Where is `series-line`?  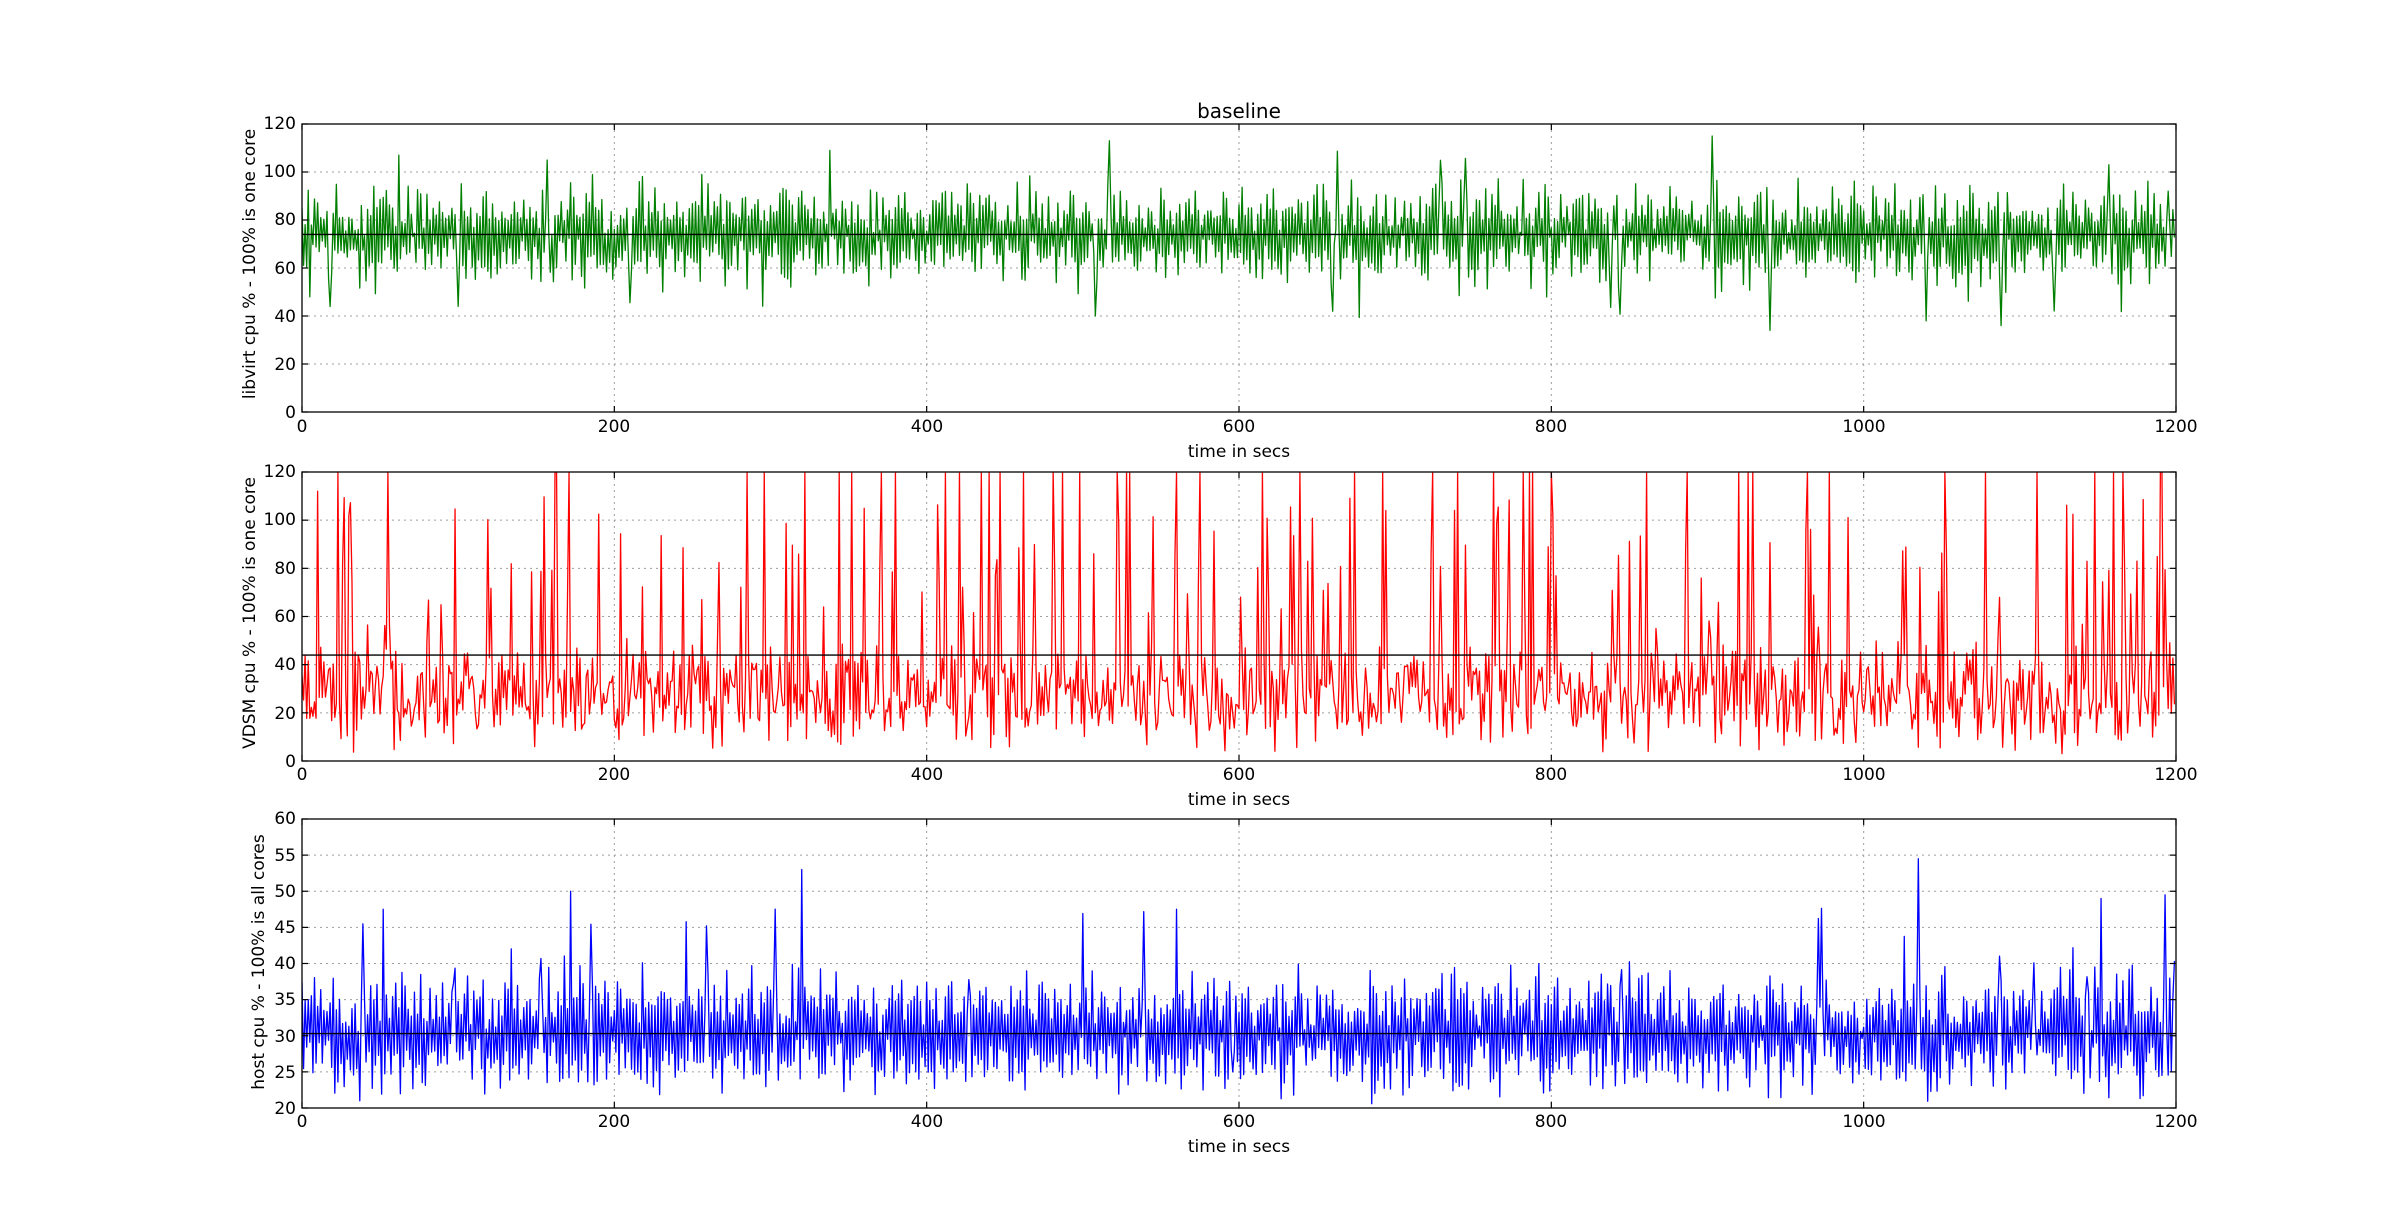 series-line is located at coordinates (1239, 233).